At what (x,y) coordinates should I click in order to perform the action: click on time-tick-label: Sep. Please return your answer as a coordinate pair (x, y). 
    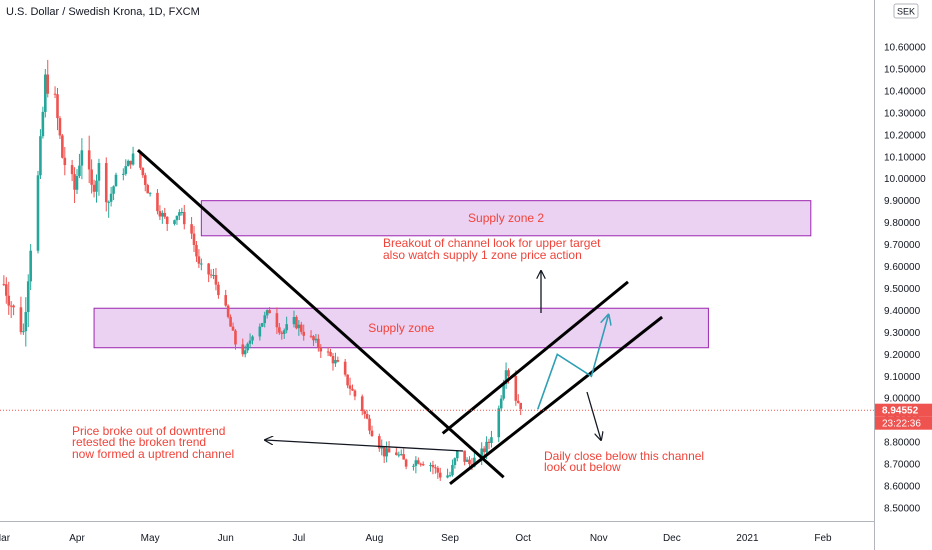
    Looking at the image, I should click on (450, 538).